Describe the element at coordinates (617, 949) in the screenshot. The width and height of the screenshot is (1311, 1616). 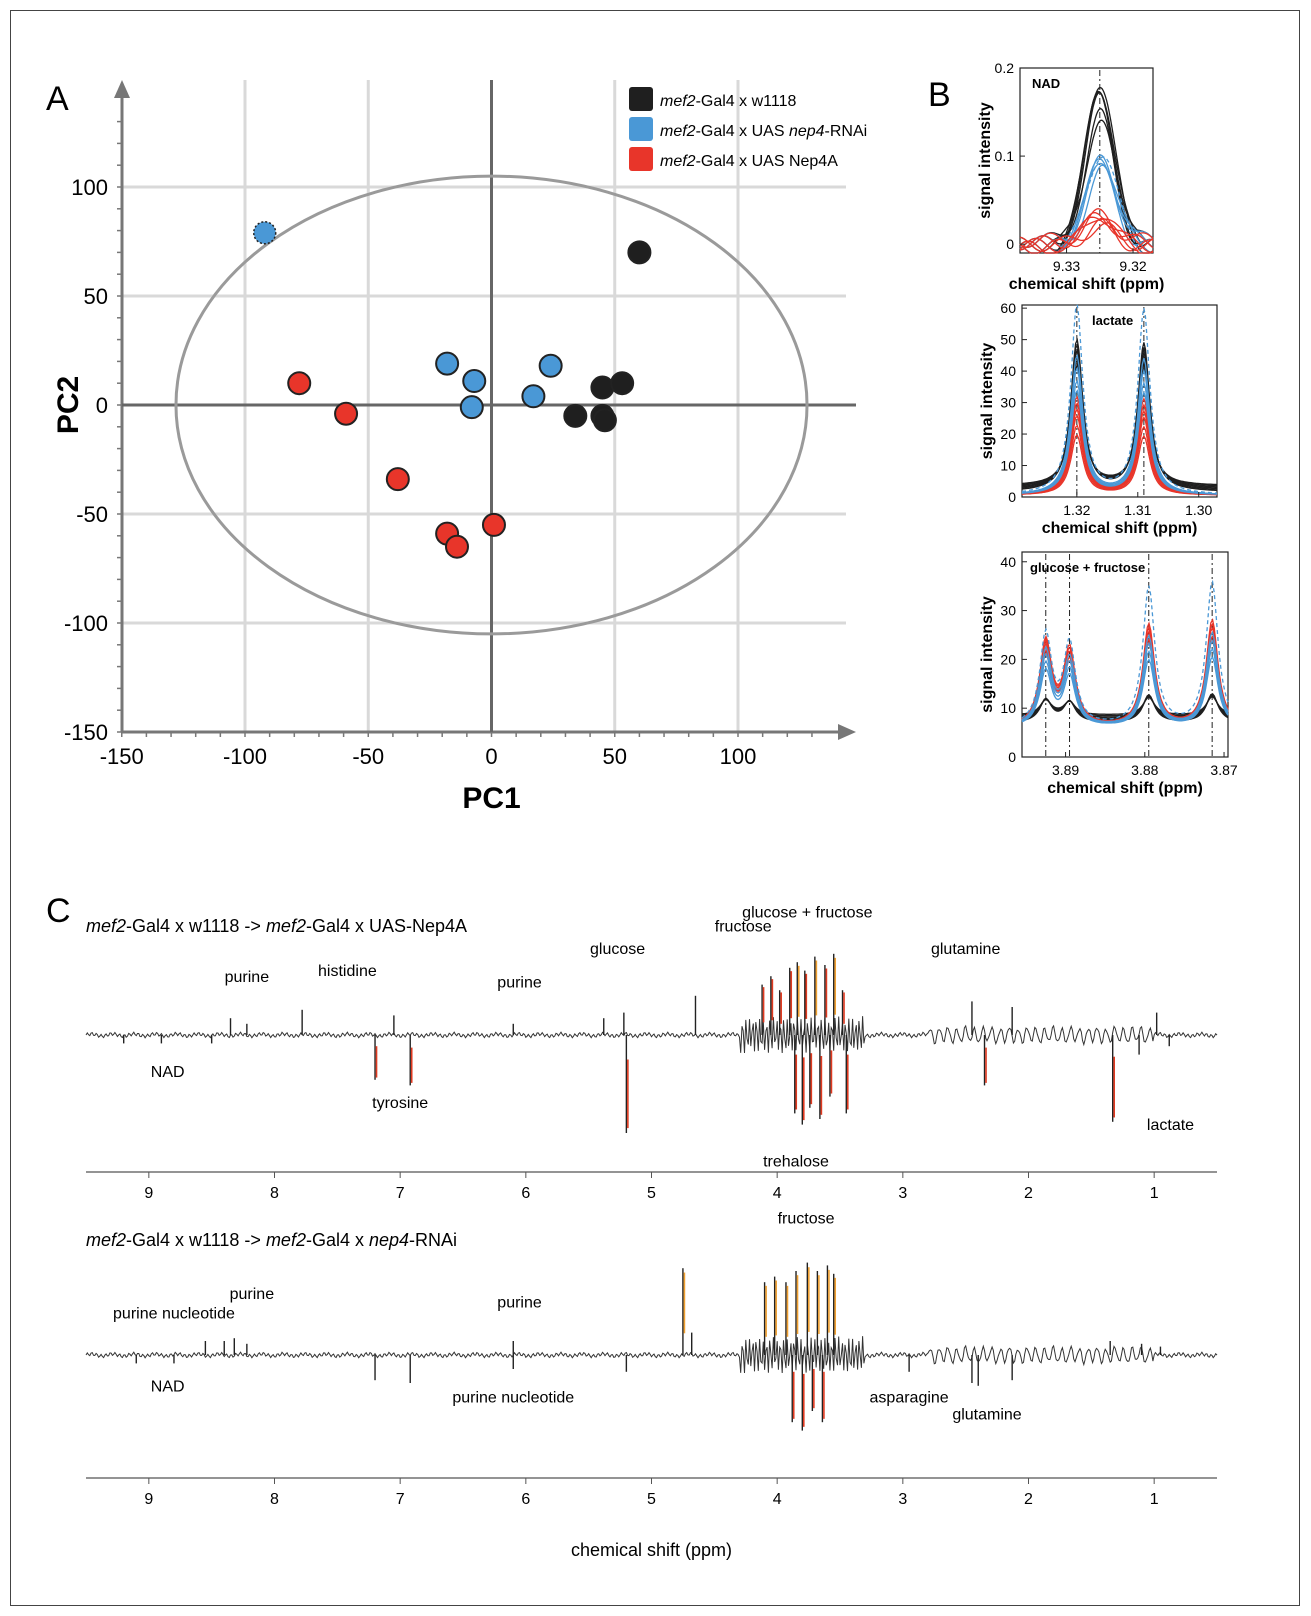
I see `peak-label: glucose` at that location.